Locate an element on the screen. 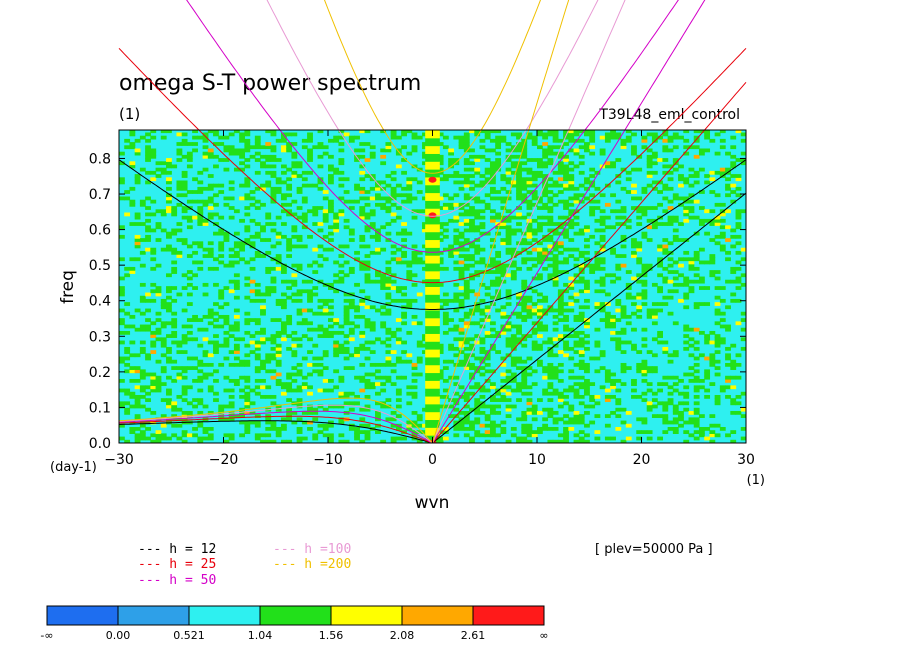  colorbar-label: 2.08 is located at coordinates (402, 635).